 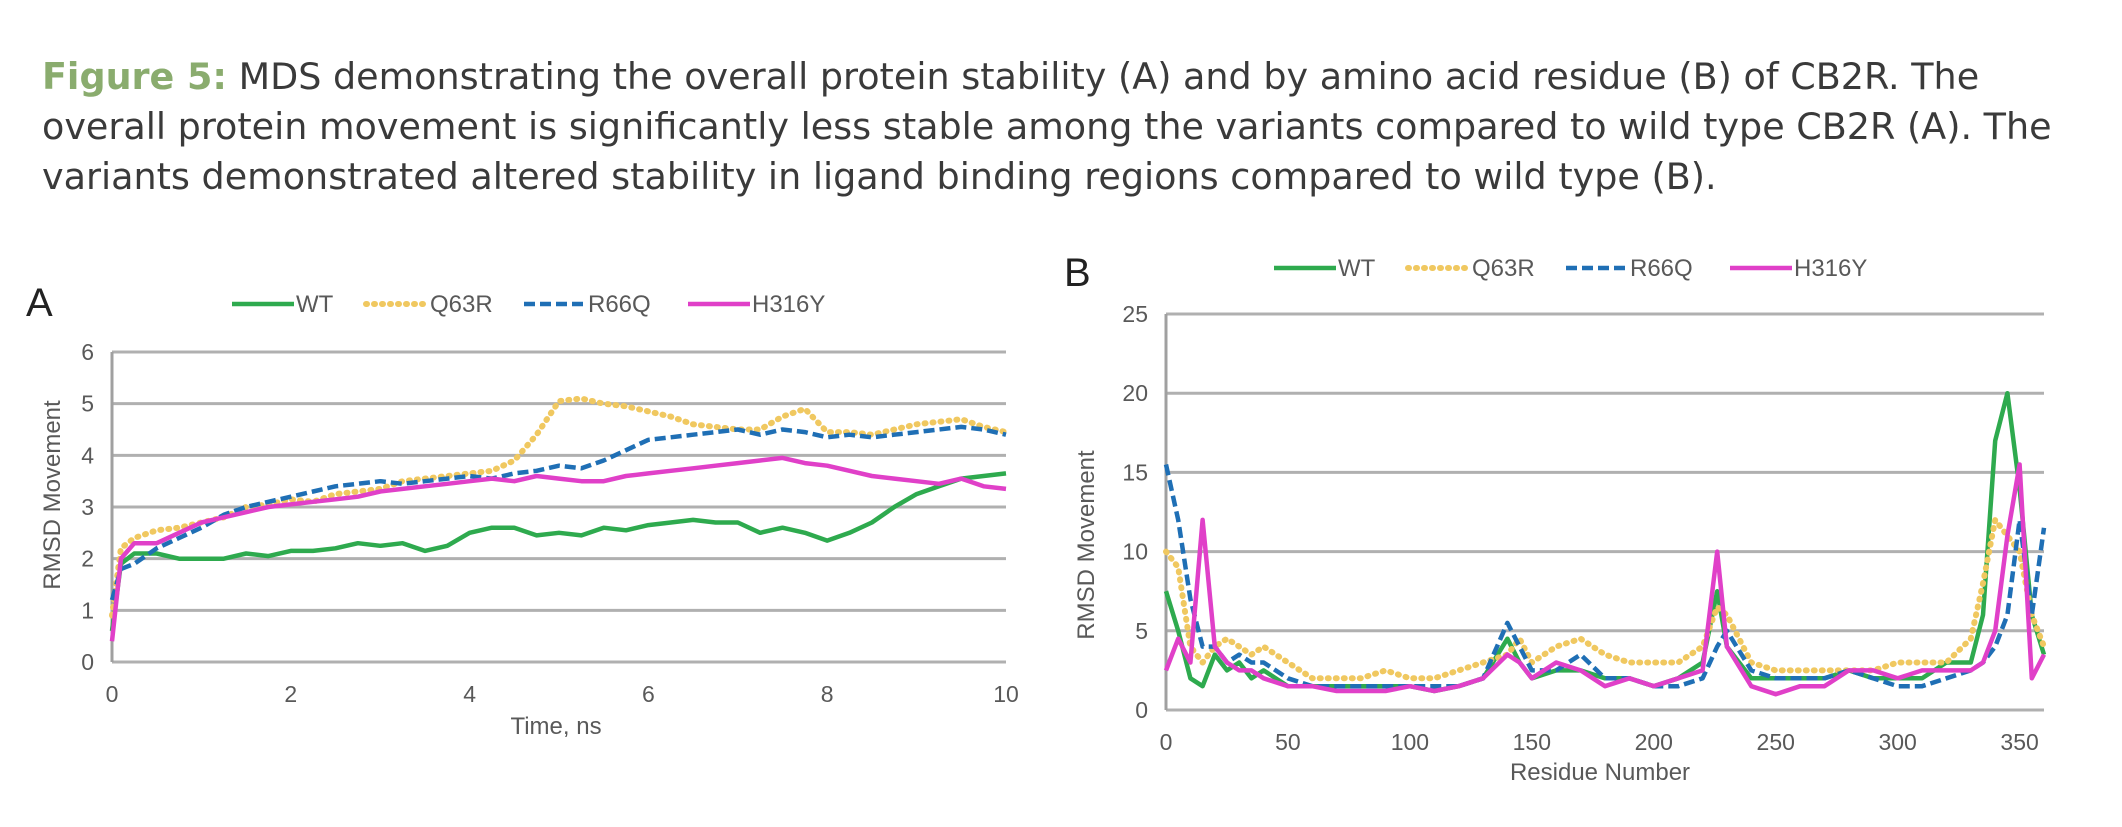 I want to click on panel-a-x-ticks: 0 2 4 6 8 10, so click(x=562, y=694).